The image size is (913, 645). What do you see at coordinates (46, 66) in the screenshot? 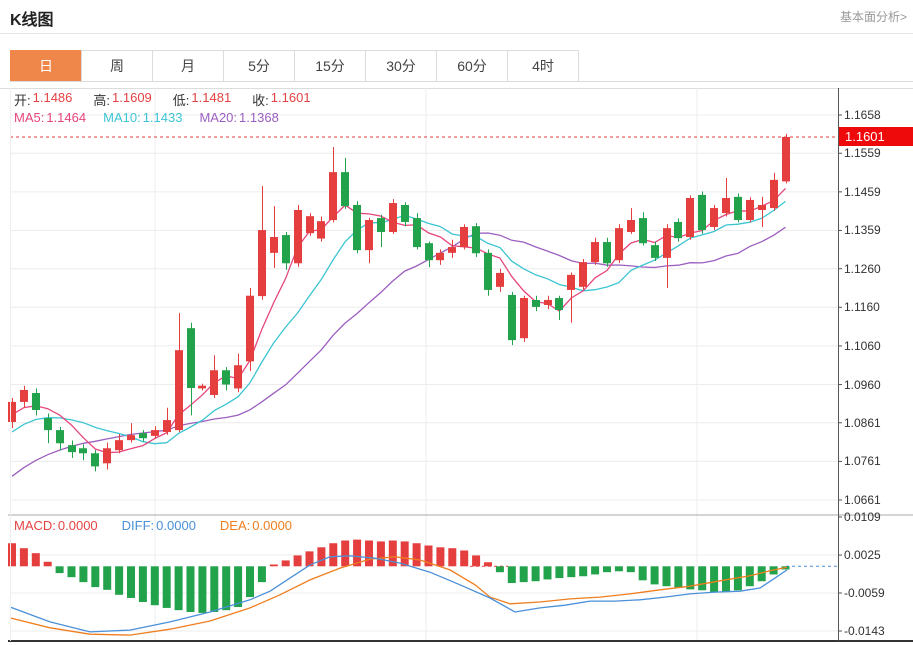
I see `tab-day: 日` at bounding box center [46, 66].